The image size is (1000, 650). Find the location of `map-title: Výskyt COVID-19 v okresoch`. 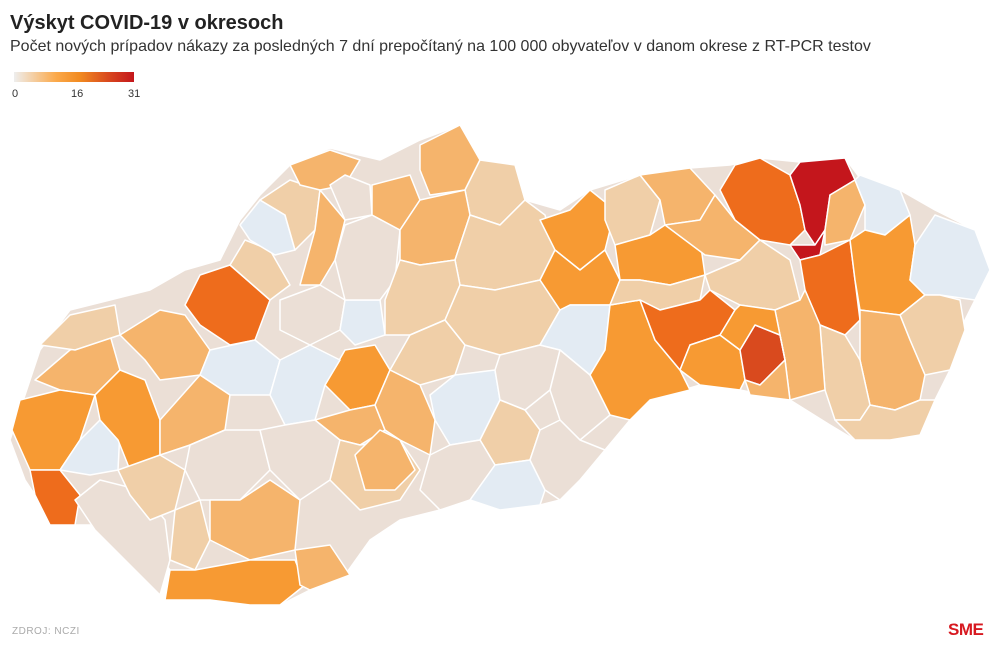

map-title: Výskyt COVID-19 v okresoch is located at coordinates (147, 23).